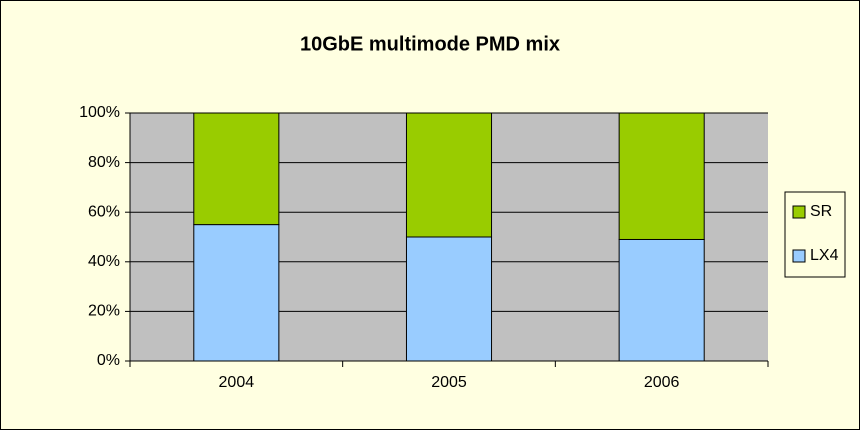 The image size is (861, 431). What do you see at coordinates (815, 234) in the screenshot?
I see `legend-box` at bounding box center [815, 234].